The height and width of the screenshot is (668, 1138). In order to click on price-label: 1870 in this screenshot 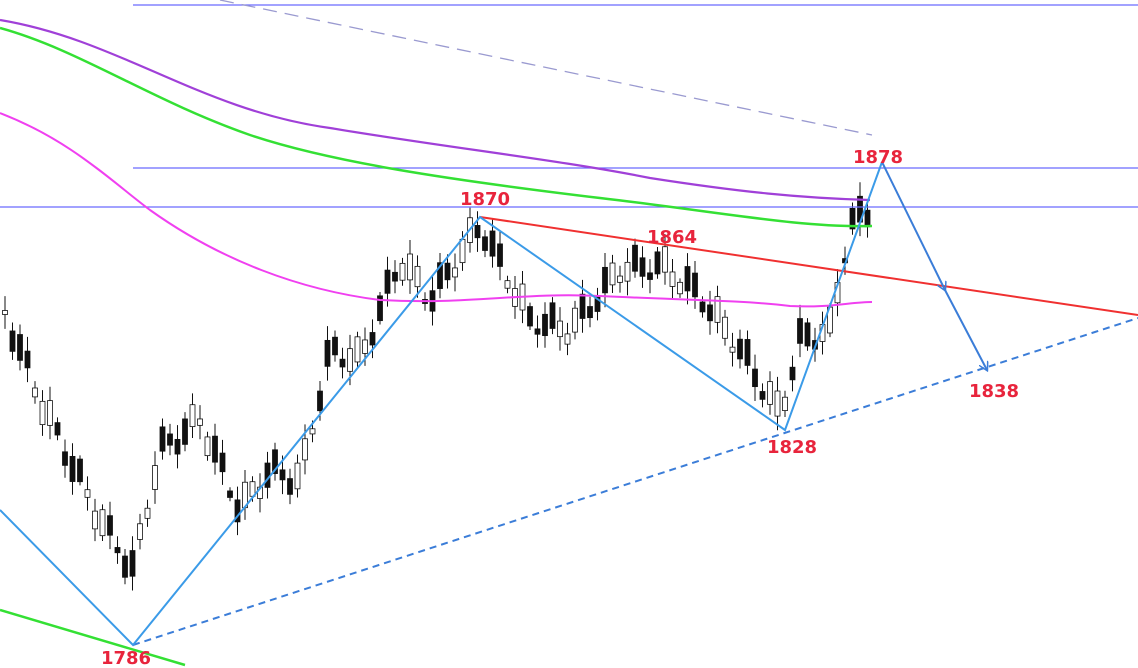, I will do `click(485, 199)`.